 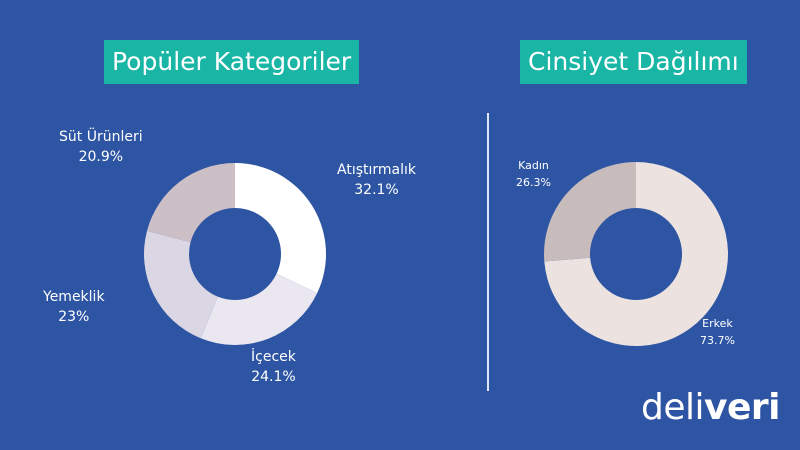 I want to click on chart-title-categories: Popüler Kategoriler, so click(x=232, y=62).